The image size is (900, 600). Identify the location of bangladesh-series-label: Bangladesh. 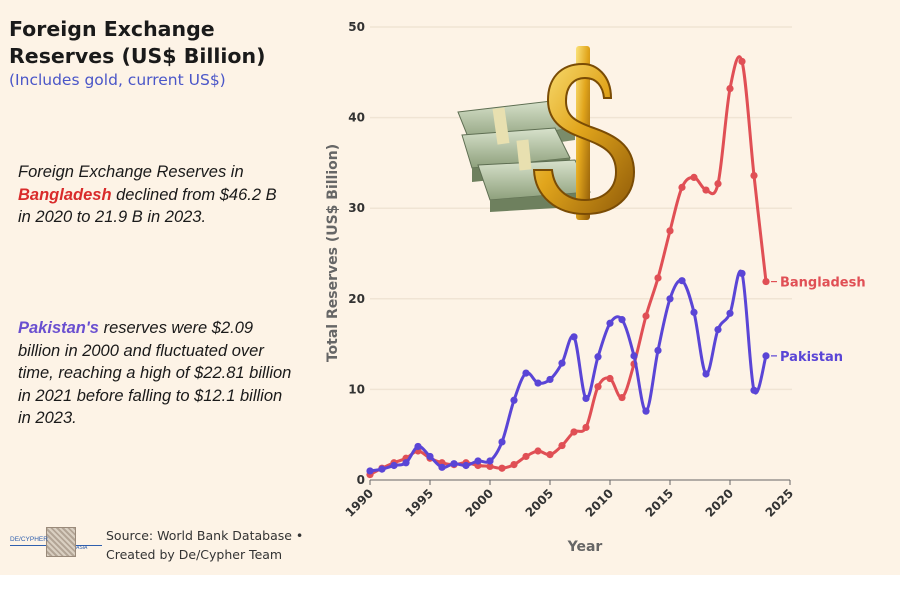
(823, 283).